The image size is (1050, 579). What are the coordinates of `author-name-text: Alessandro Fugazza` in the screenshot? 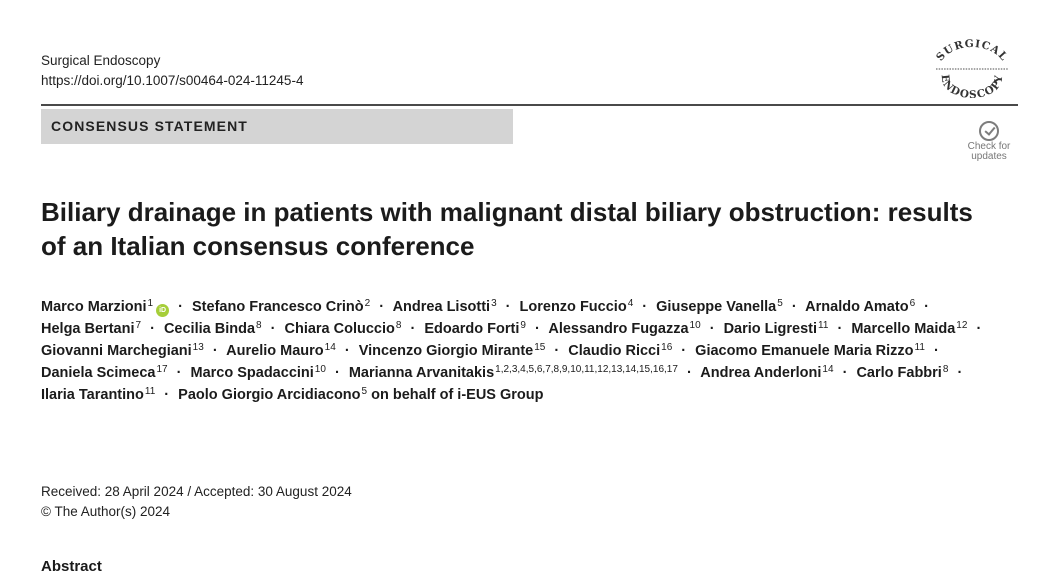 It's located at (618, 329).